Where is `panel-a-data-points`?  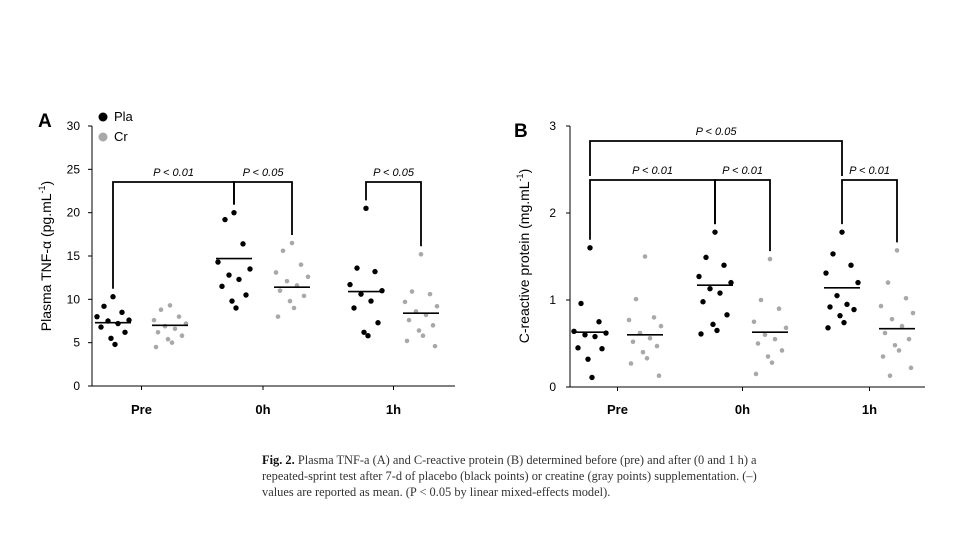
panel-a-data-points is located at coordinates (267, 277).